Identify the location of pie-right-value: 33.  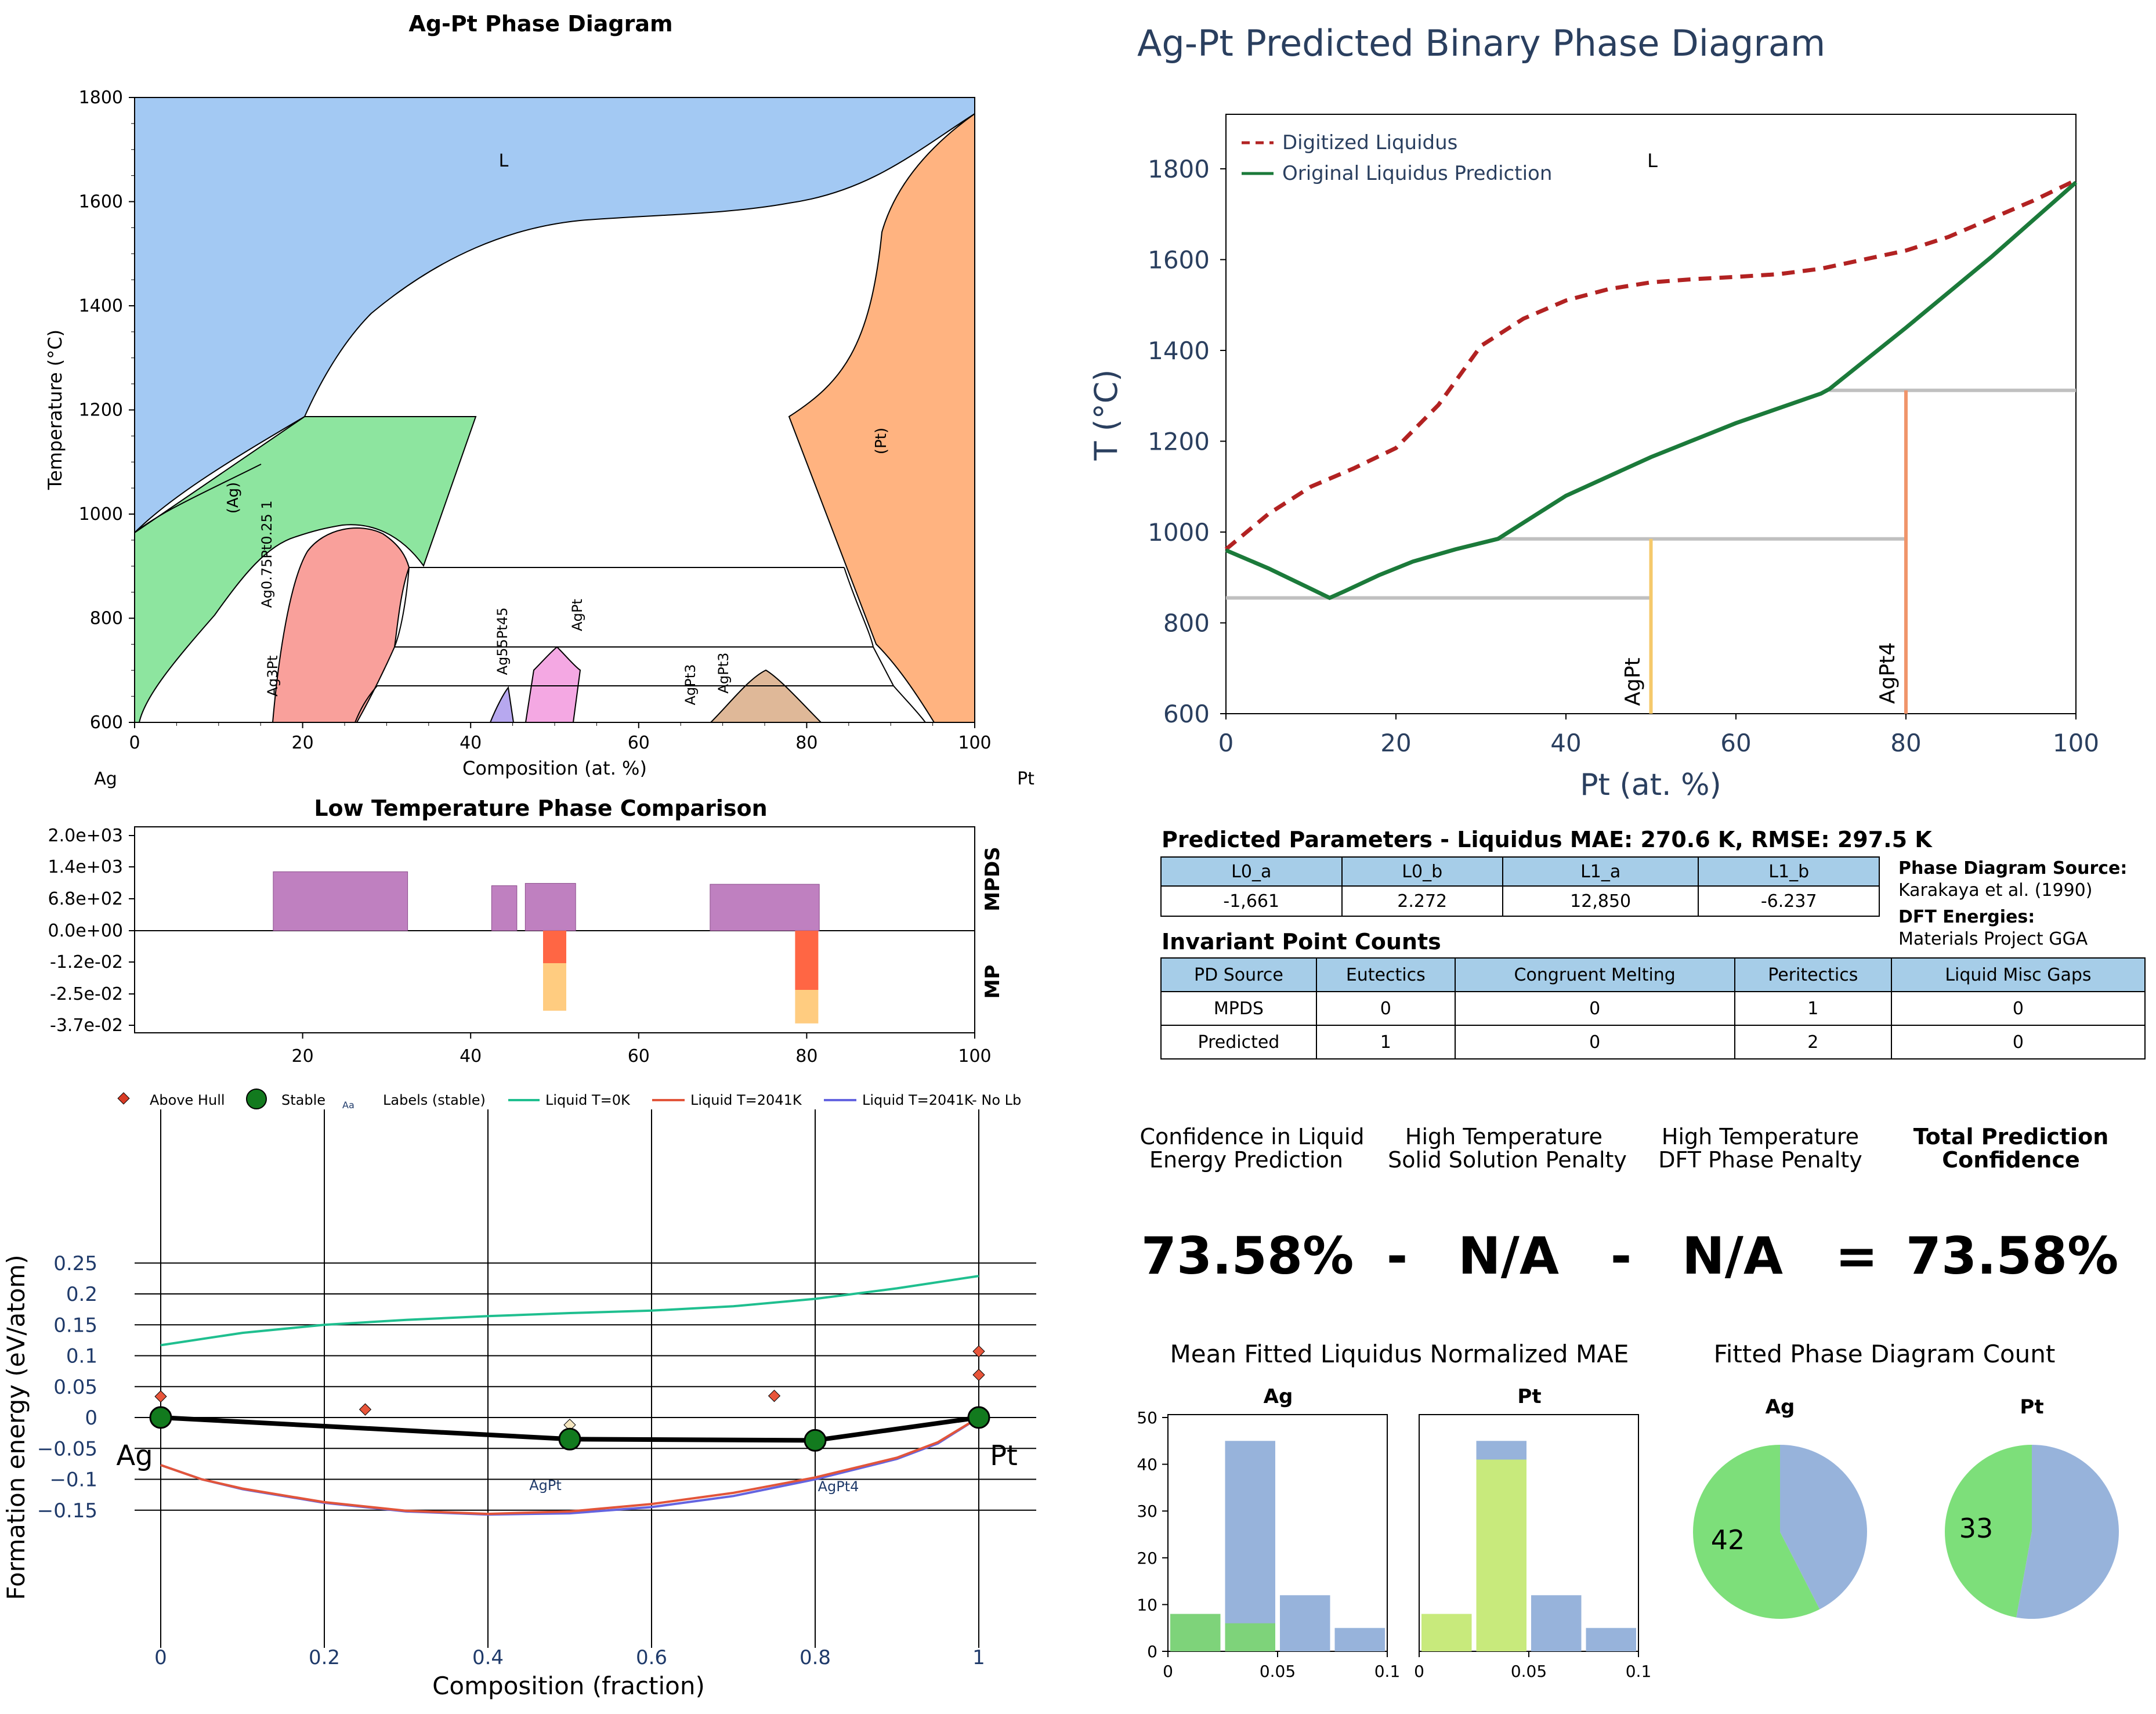
(1976, 1528).